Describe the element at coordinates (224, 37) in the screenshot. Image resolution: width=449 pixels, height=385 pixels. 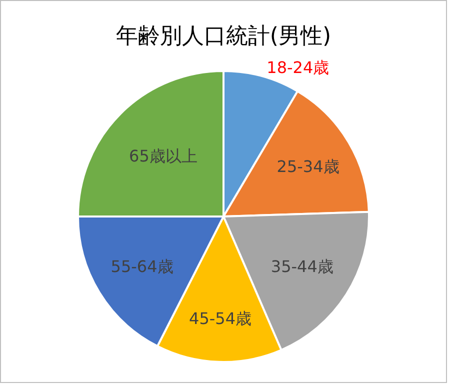
I see `chart-title: 年齢別人口統計(男性)` at that location.